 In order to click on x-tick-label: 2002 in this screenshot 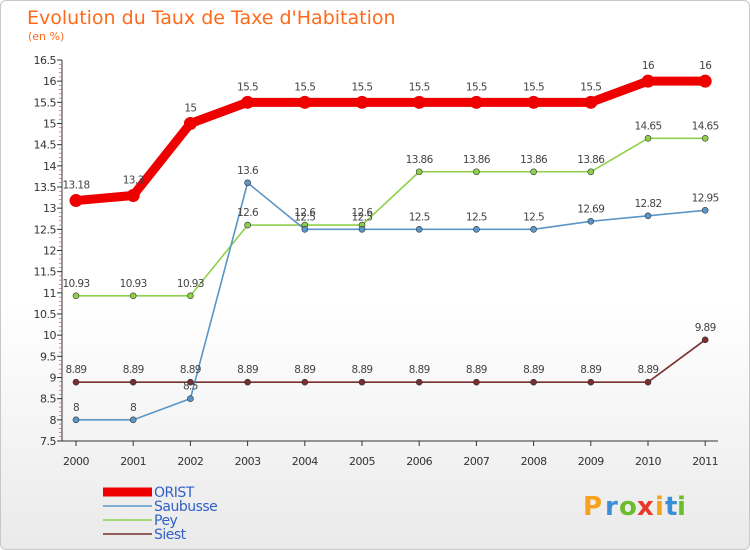, I will do `click(190, 461)`.